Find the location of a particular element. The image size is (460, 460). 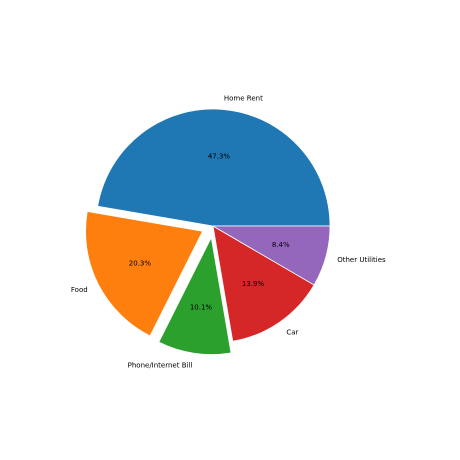

pie-category-label-phone-internet-bill: Phone/Internet Bill is located at coordinates (160, 365).